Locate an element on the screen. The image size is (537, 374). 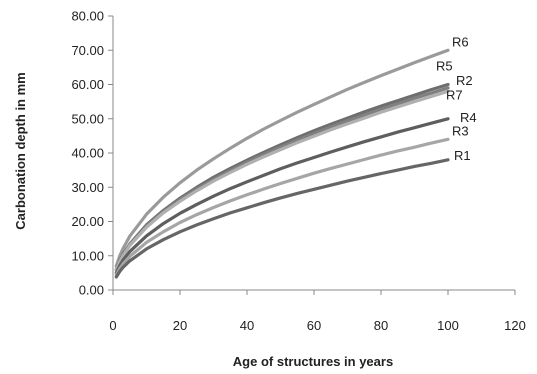
x-tick-label: 0 is located at coordinates (112, 325).